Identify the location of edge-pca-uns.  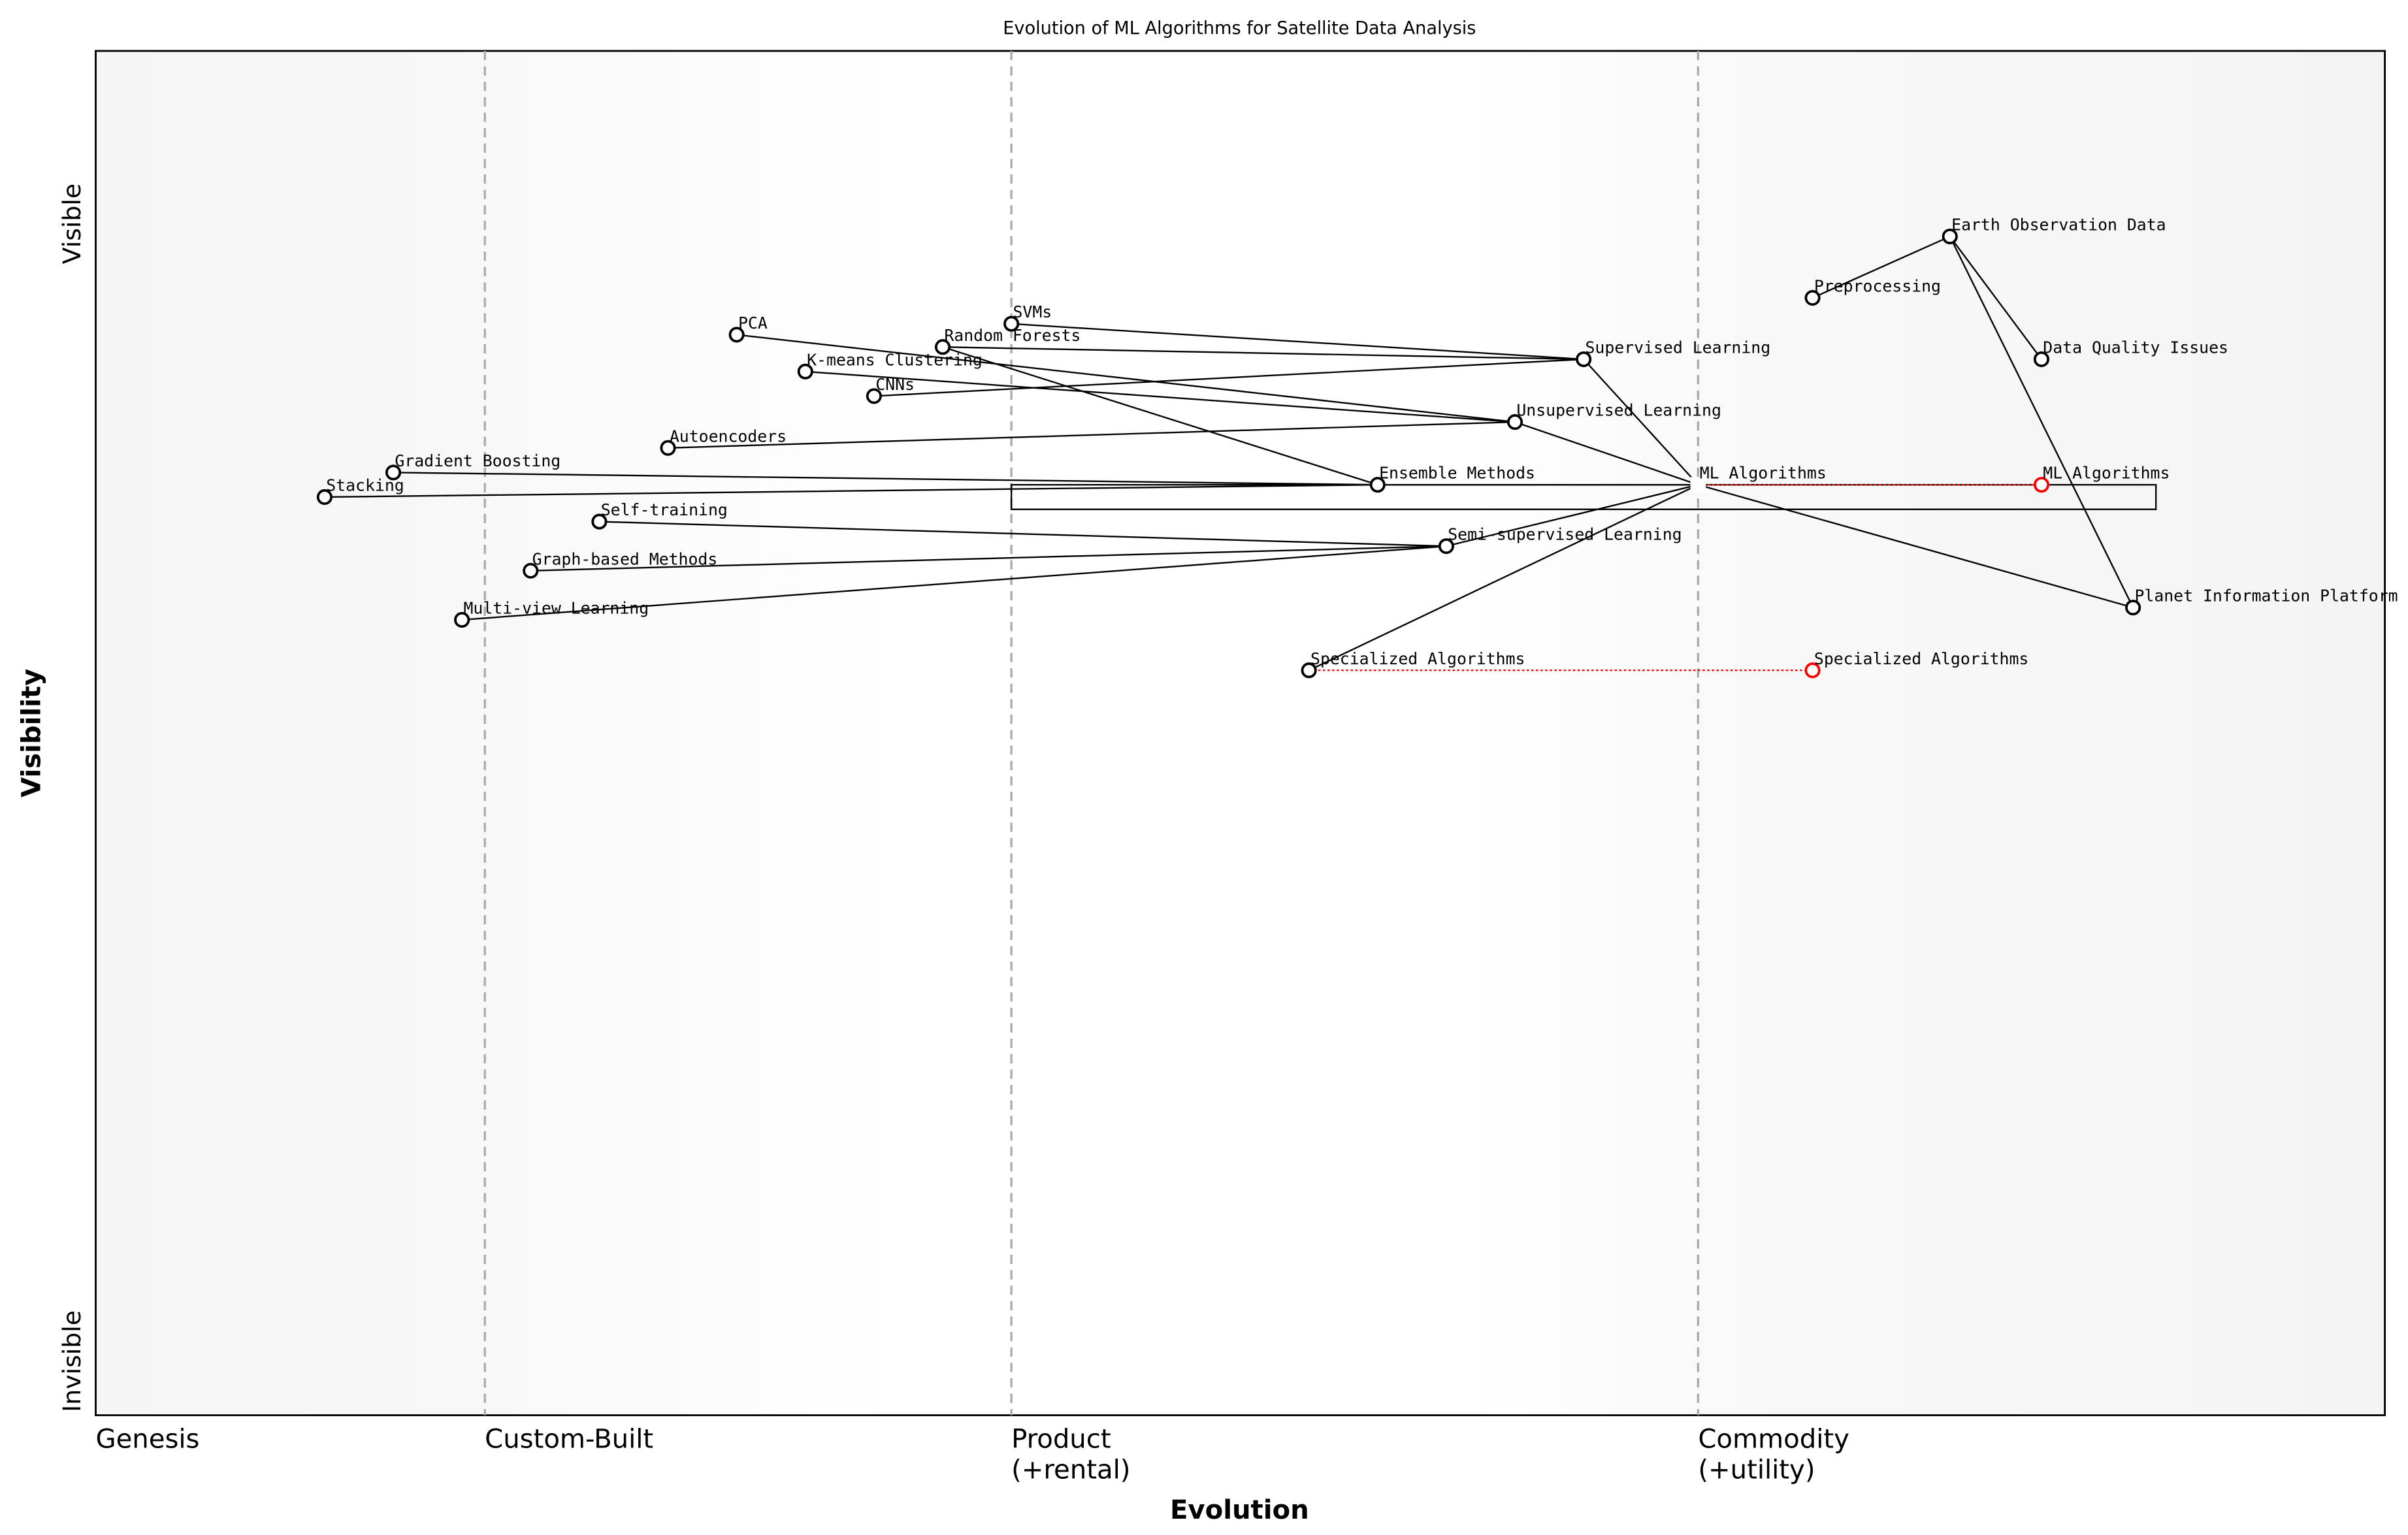
(1126, 378).